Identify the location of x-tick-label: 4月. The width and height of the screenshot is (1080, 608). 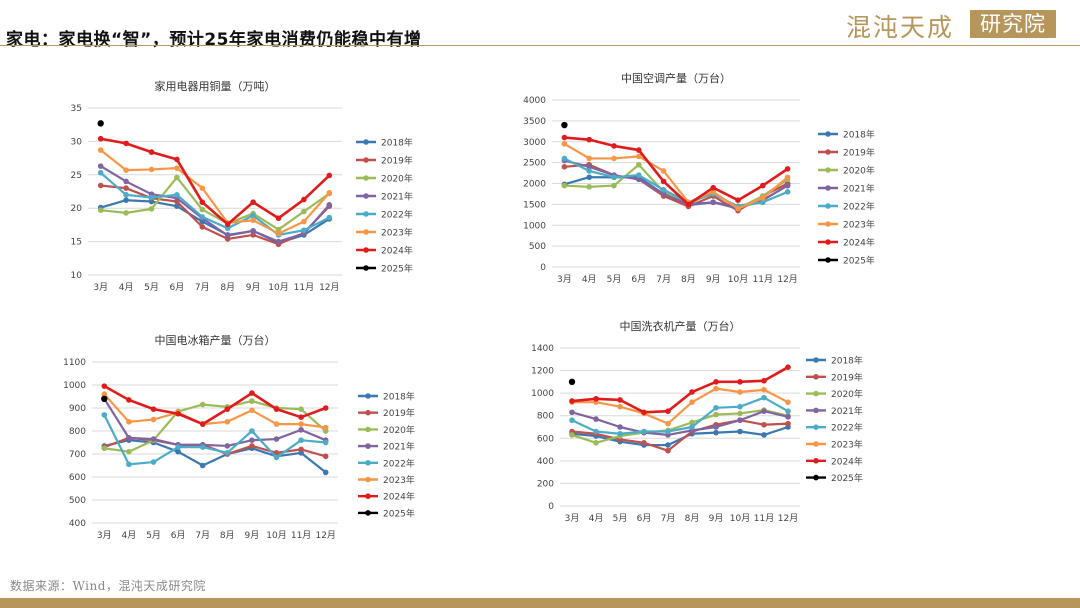
(129, 535).